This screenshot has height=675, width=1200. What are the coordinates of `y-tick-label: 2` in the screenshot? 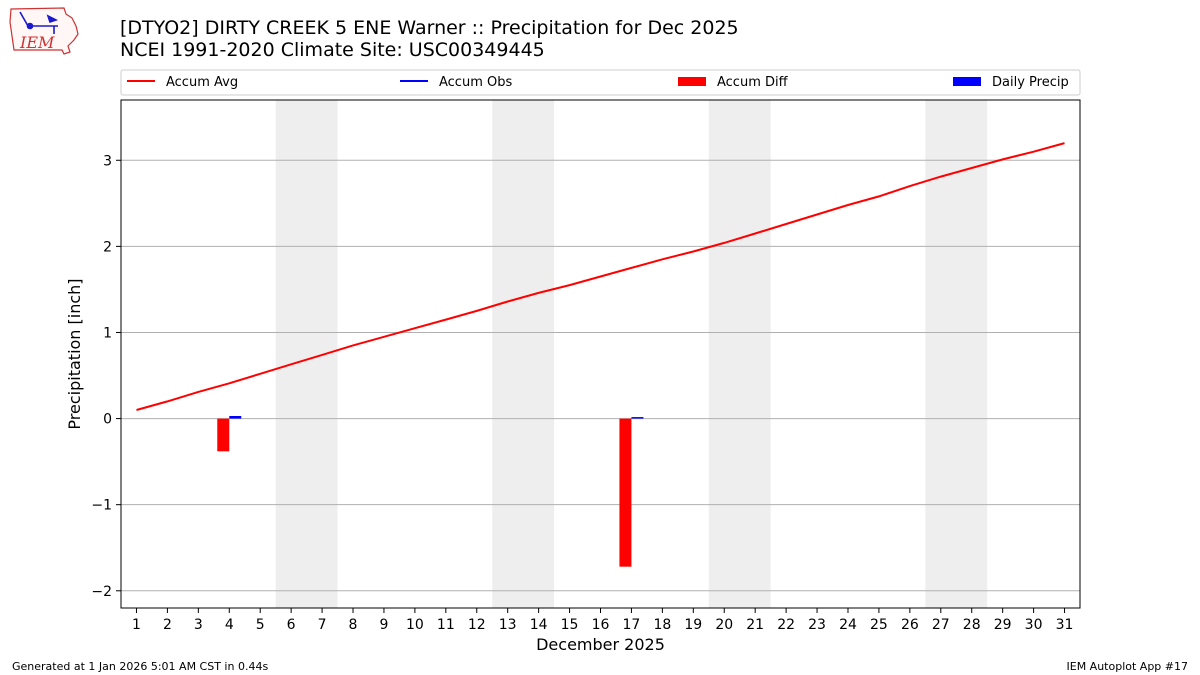 It's located at (107, 247).